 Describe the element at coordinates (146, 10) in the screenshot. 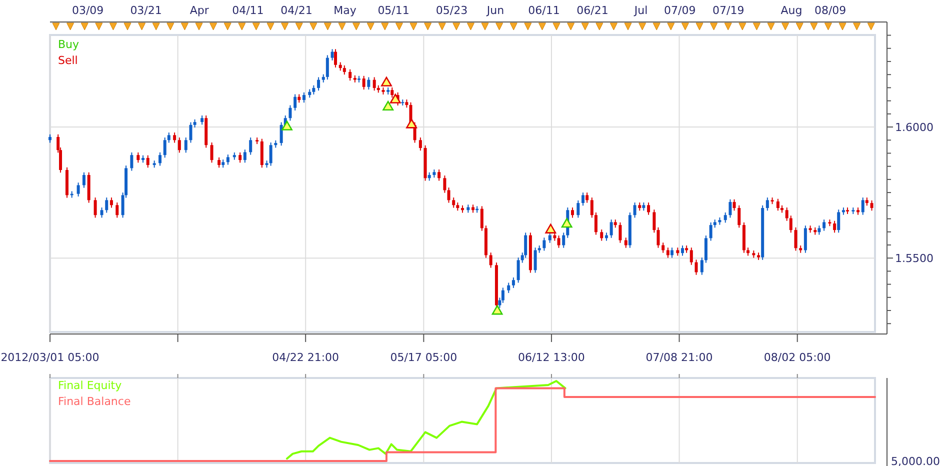

I see `x2-tick-label: 03/21` at that location.